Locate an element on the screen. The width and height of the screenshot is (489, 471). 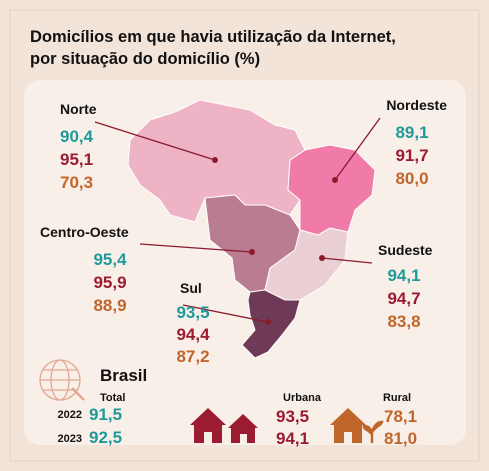
value-rural: 88,9 is located at coordinates (109, 305).